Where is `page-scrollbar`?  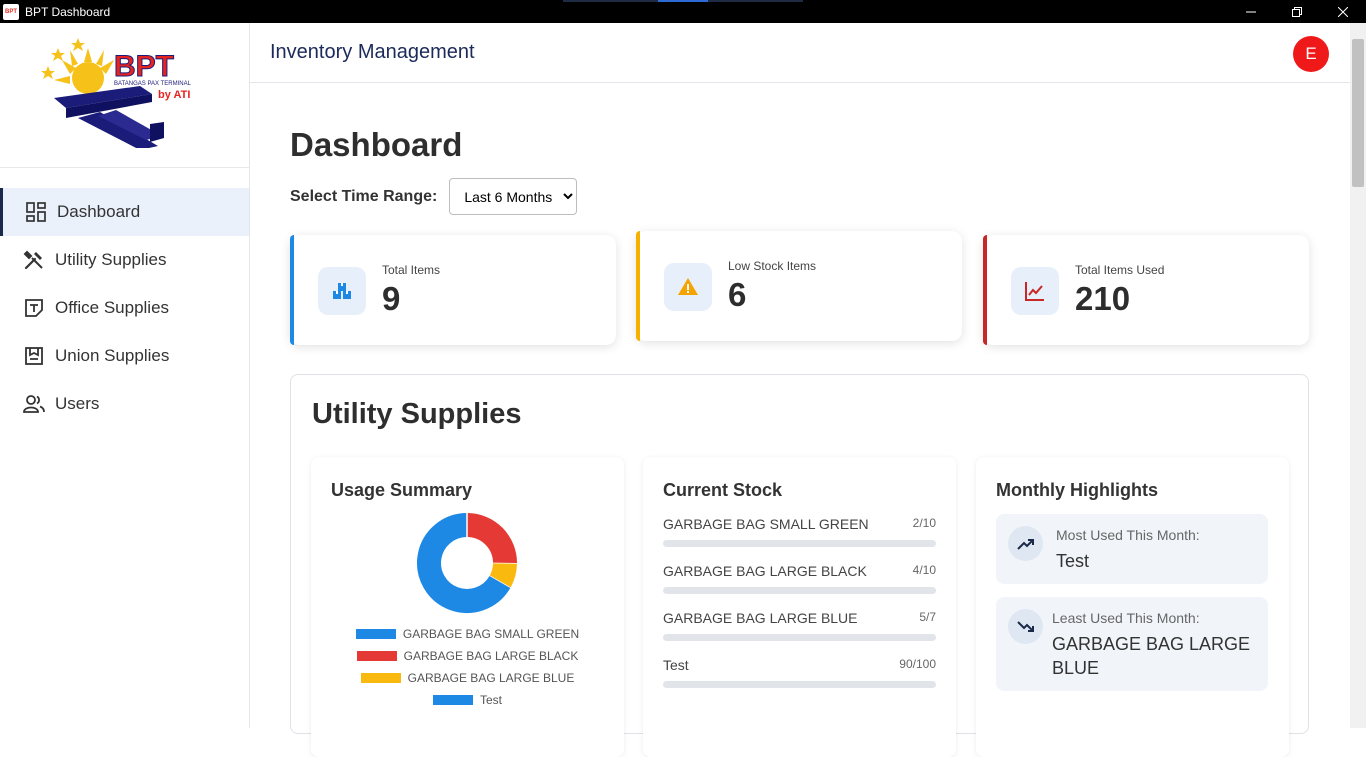 page-scrollbar is located at coordinates (1358, 375).